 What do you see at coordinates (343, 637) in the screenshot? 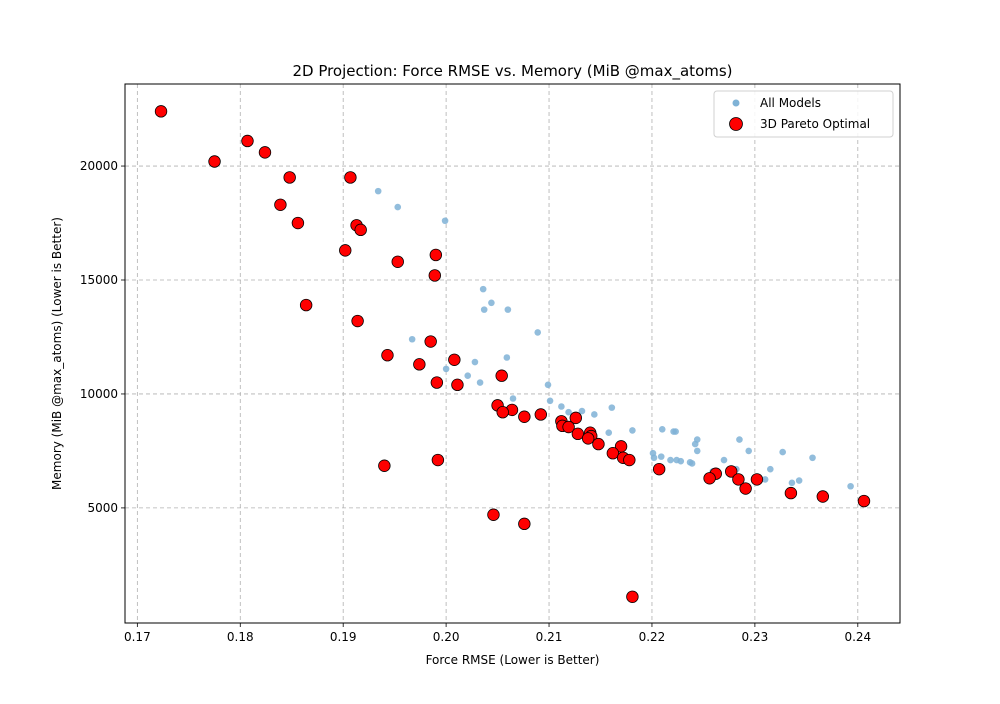
I see `x-tick-label: 0.19` at bounding box center [343, 637].